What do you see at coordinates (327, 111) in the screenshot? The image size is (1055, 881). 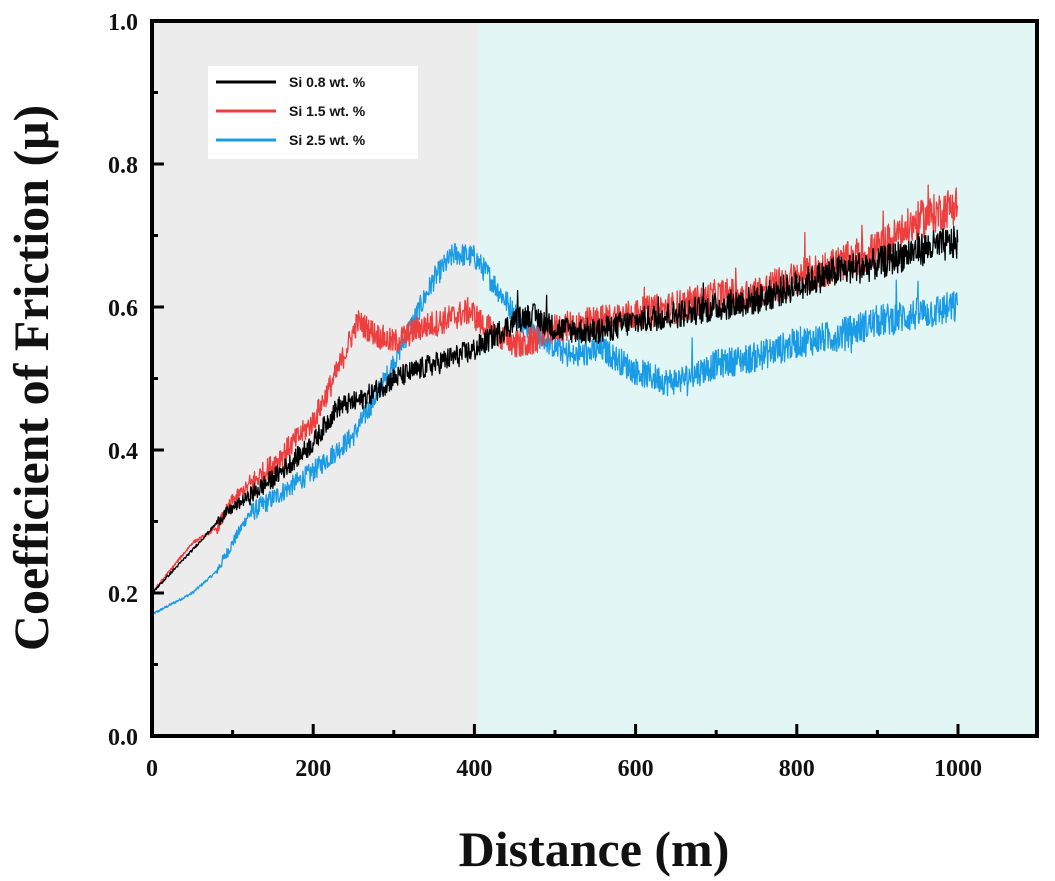 I see `legend-label-2: Si 1.5 wt. %` at bounding box center [327, 111].